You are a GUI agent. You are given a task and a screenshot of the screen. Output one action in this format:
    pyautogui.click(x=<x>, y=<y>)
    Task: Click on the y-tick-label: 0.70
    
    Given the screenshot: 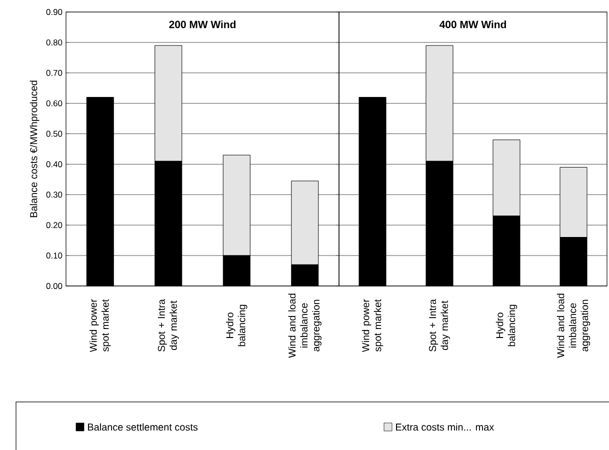 What is the action you would take?
    pyautogui.click(x=54, y=73)
    